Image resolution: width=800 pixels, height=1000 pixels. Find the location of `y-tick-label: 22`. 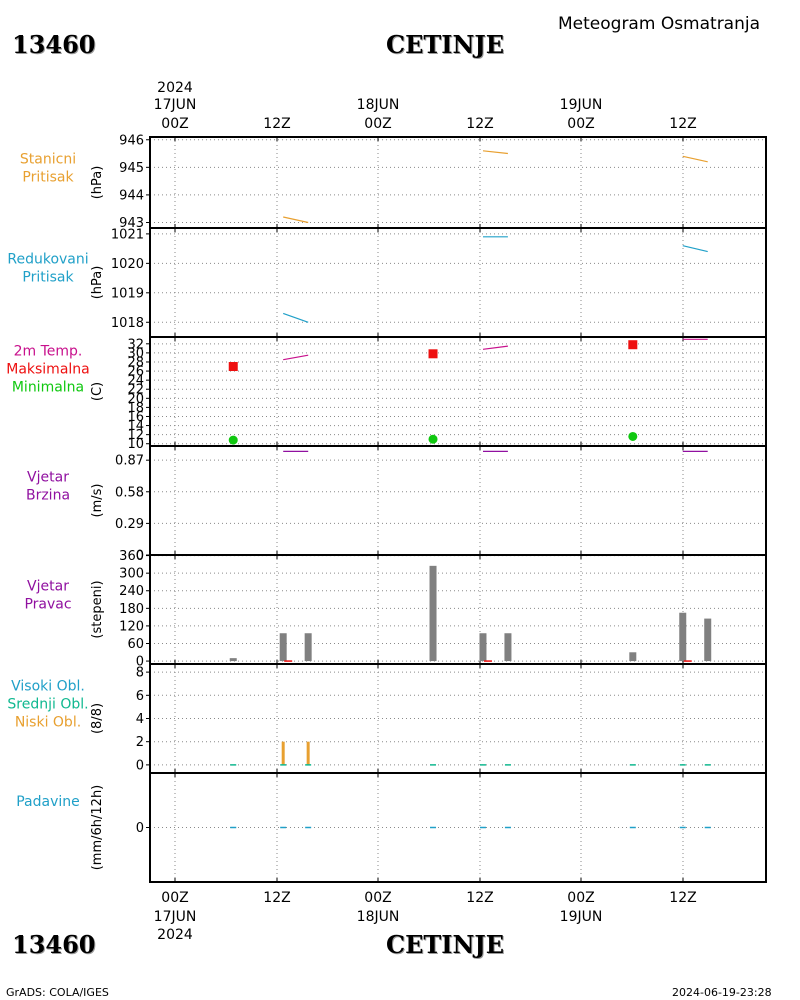

y-tick-label: 22 is located at coordinates (135, 390).